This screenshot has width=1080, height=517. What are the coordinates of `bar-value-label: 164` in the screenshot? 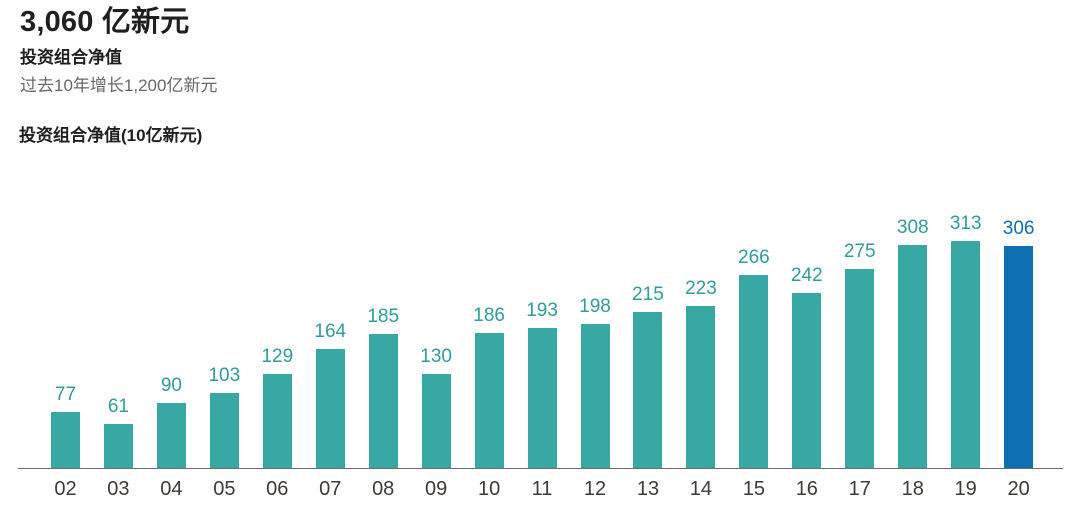 It's located at (330, 331).